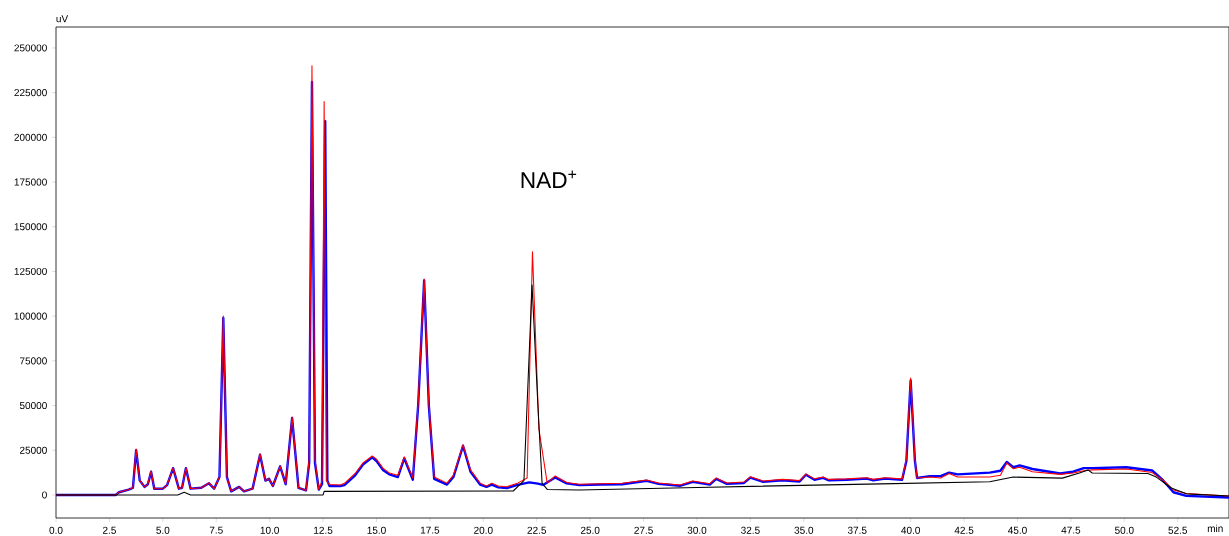 The height and width of the screenshot is (536, 1229). What do you see at coordinates (750, 530) in the screenshot?
I see `x-tick-label: 32.5` at bounding box center [750, 530].